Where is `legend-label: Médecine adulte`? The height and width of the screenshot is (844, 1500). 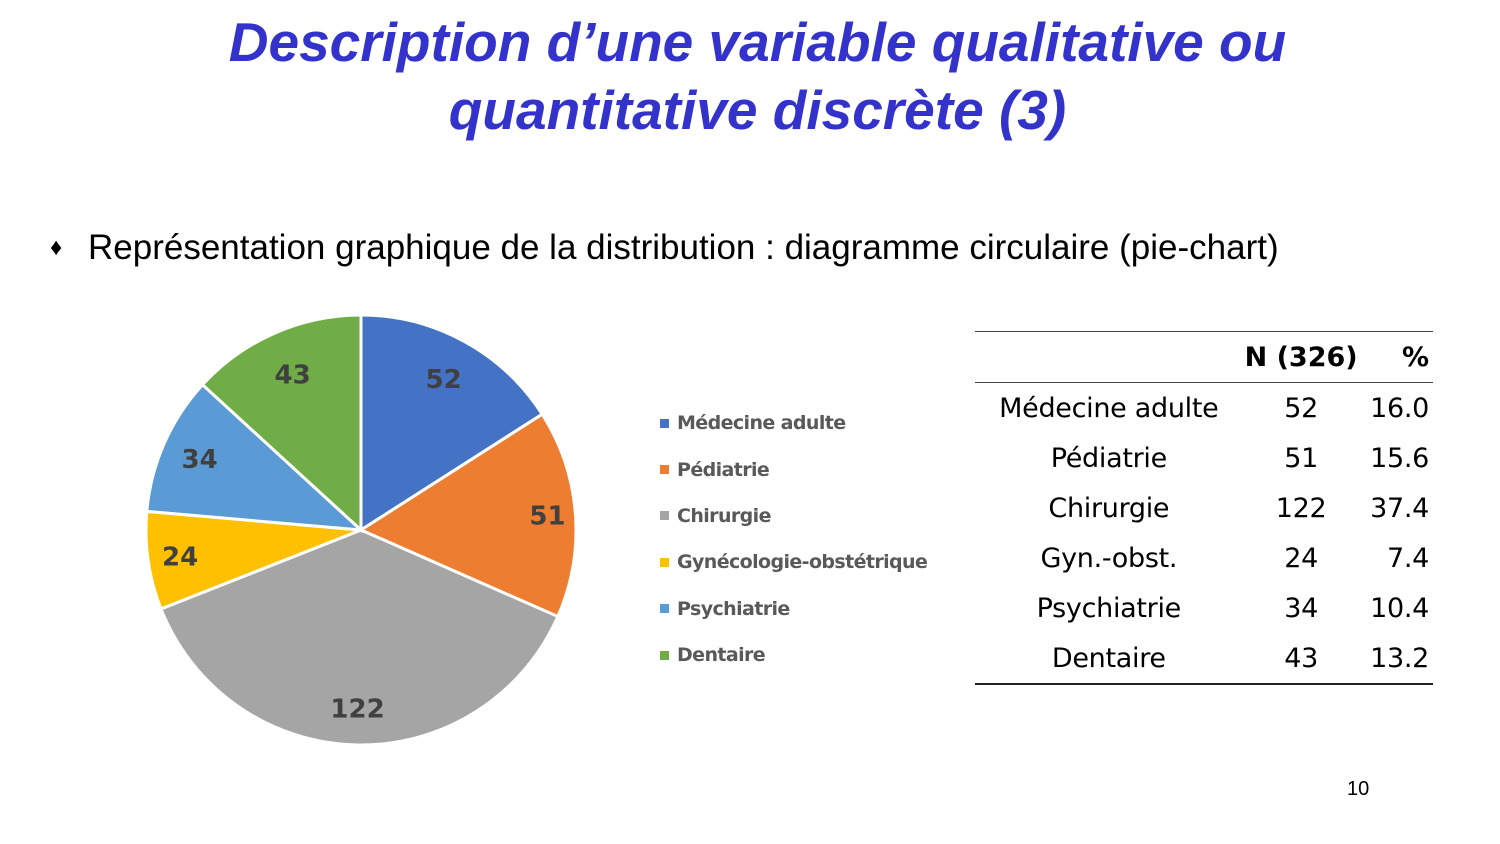 legend-label: Médecine adulte is located at coordinates (761, 423).